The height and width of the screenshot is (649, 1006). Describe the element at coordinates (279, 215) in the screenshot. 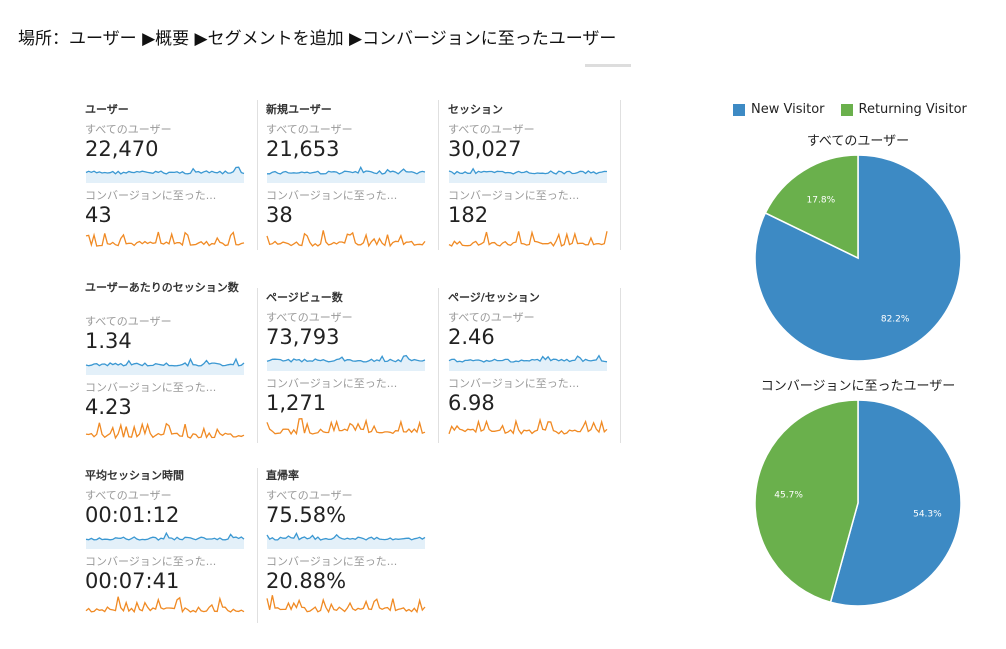

I see `metric-value-converted: 38` at that location.